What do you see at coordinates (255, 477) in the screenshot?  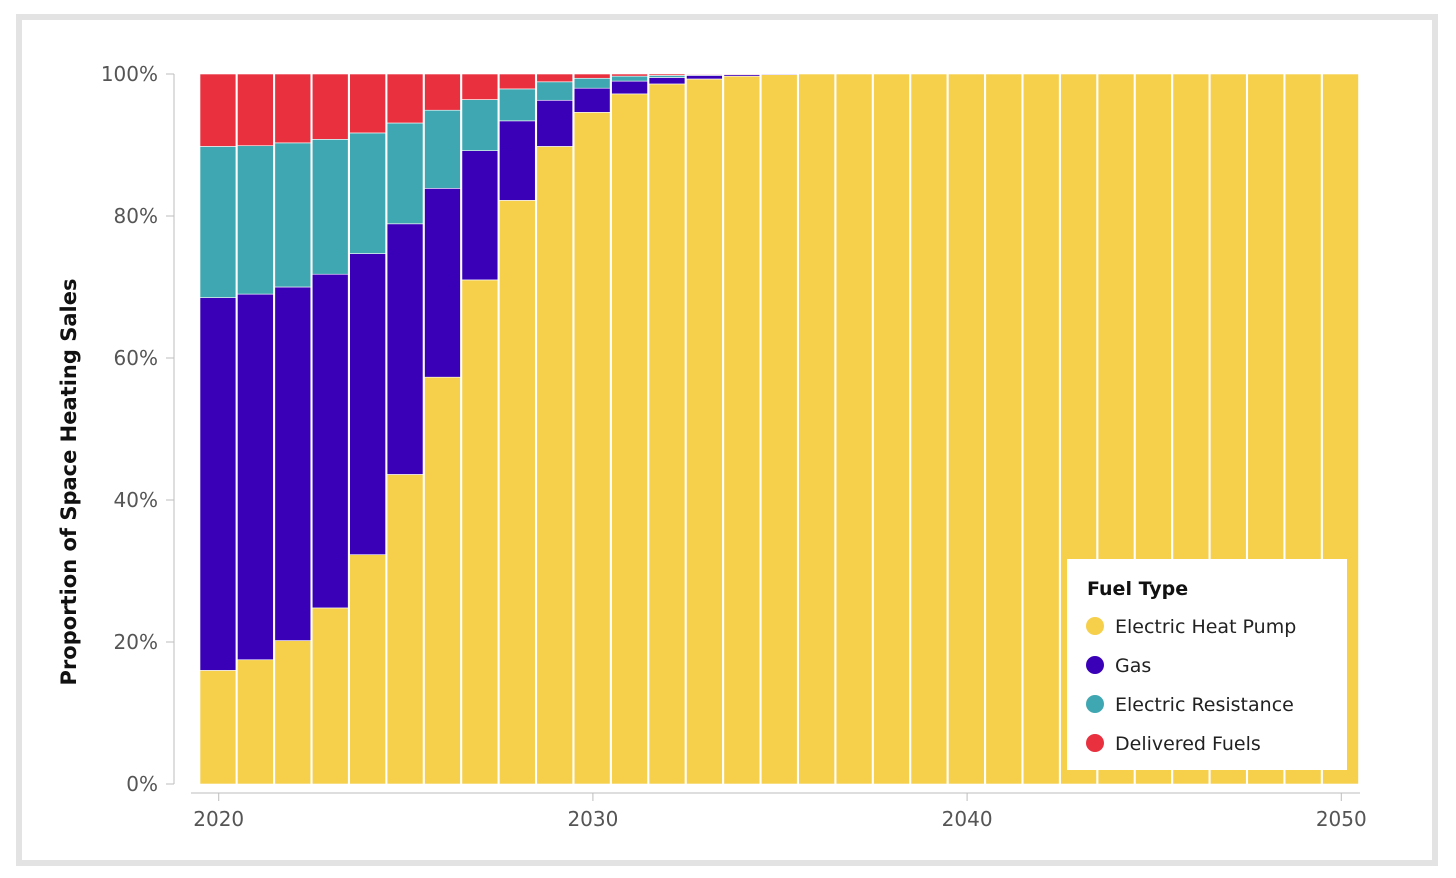 I see `bar-segment-gas-2021` at bounding box center [255, 477].